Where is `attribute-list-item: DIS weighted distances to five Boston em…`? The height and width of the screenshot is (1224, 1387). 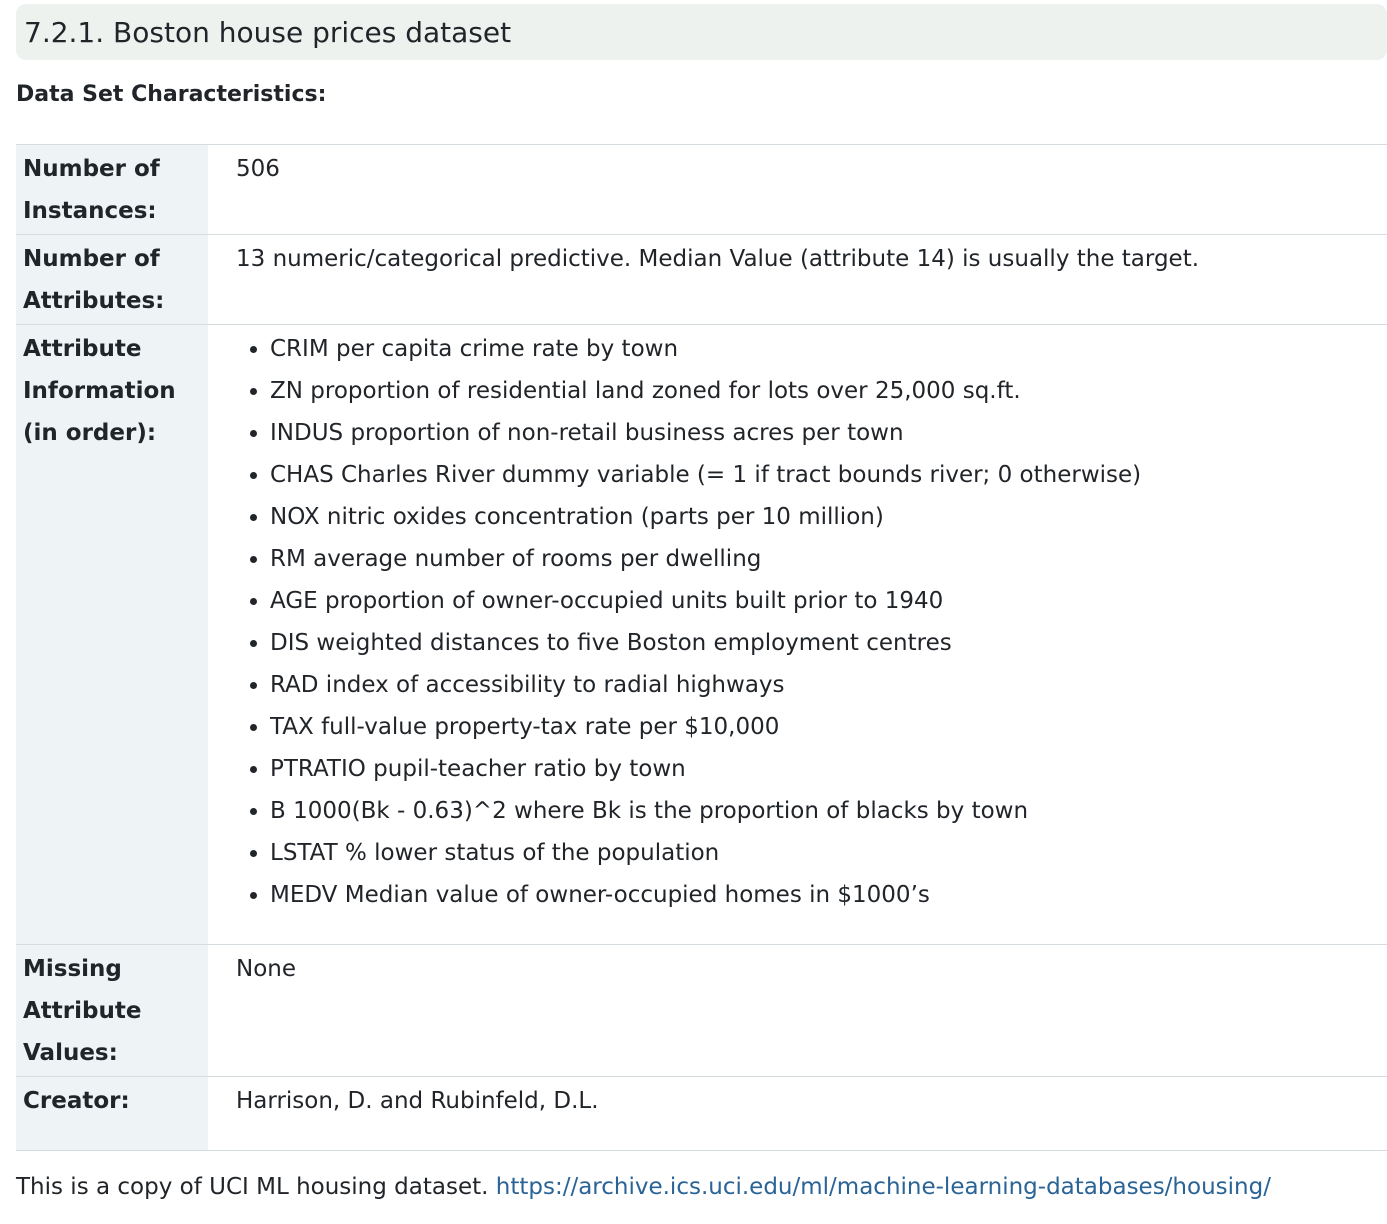
attribute-list-item: DIS weighted distances to five Boston em… is located at coordinates (825, 643).